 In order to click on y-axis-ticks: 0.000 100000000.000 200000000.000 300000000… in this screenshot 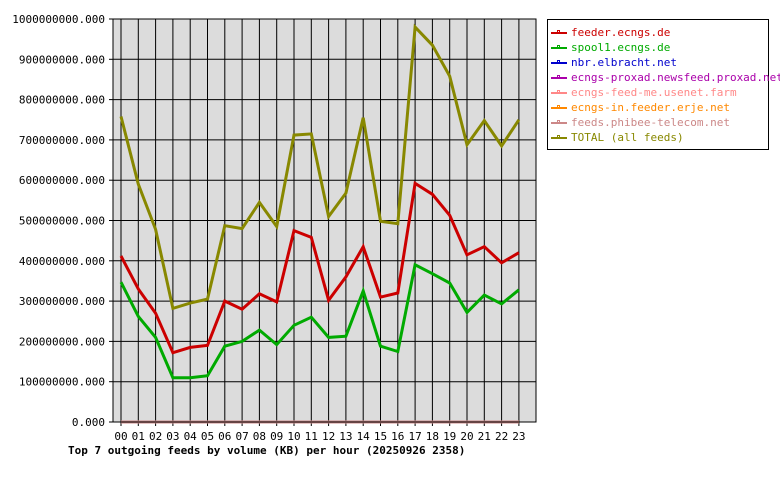, I will do `click(62, 221)`.